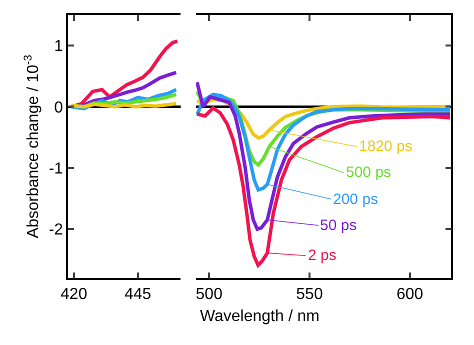 The image size is (474, 345). Describe the element at coordinates (209, 294) in the screenshot. I see `x-tick-label: 500` at that location.